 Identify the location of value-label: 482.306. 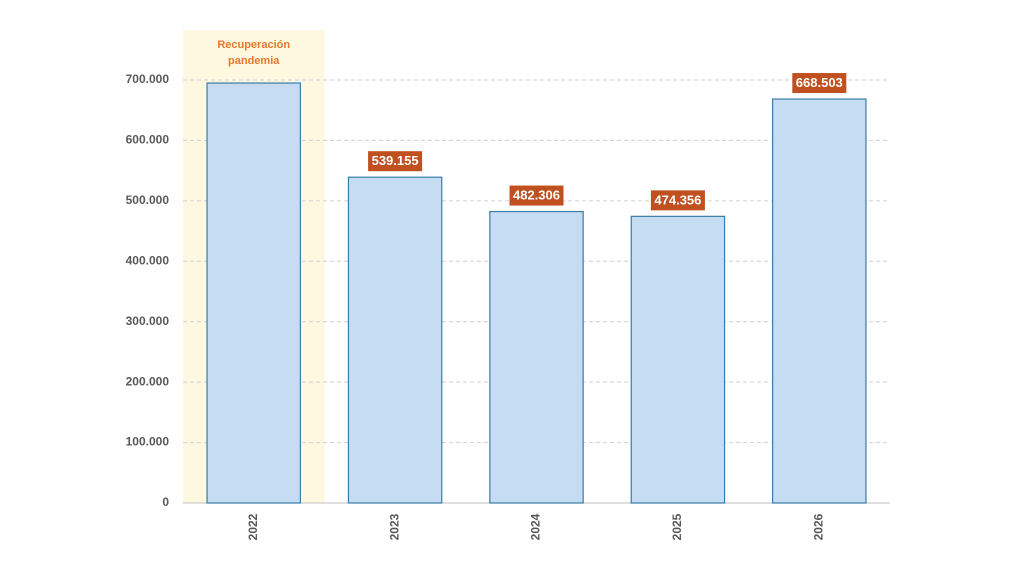
(536, 194).